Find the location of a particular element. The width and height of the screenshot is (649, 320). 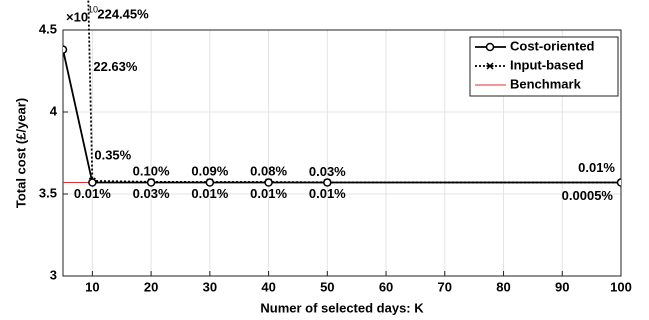

legend-label: Input-based is located at coordinates (547, 64).